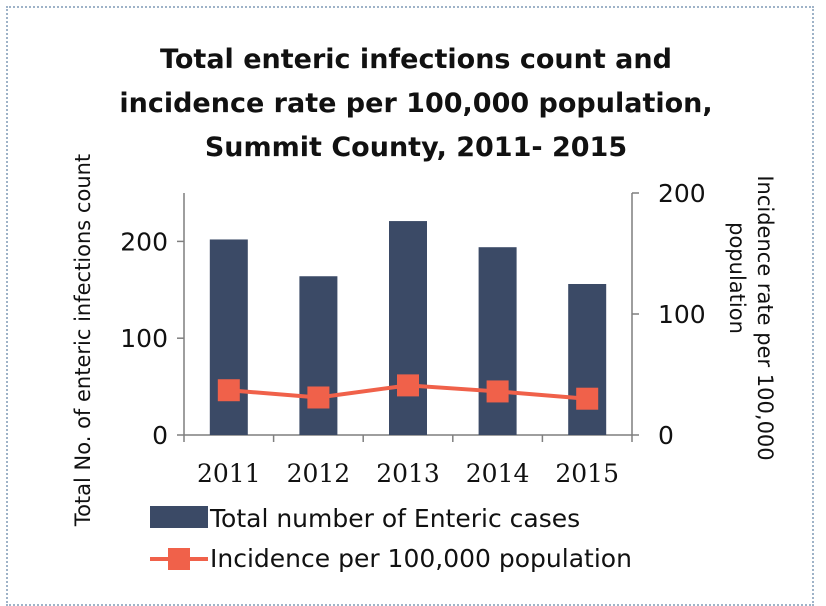  Describe the element at coordinates (497, 391) in the screenshot. I see `incidence-point-2014` at that location.